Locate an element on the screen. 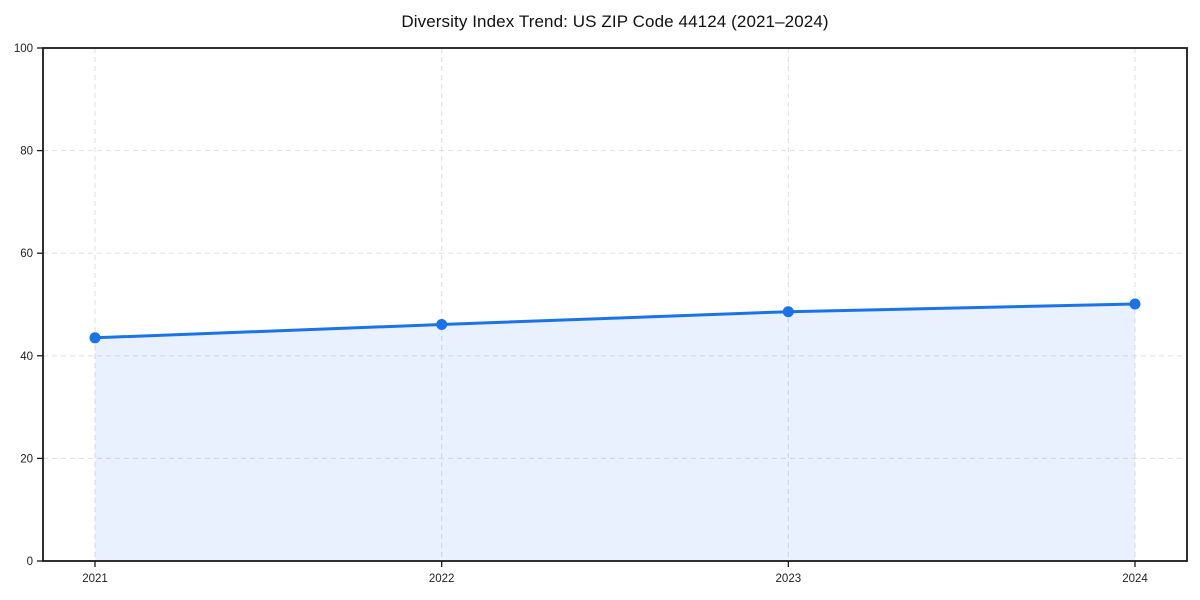  y-tick-label: 60 is located at coordinates (26, 254).